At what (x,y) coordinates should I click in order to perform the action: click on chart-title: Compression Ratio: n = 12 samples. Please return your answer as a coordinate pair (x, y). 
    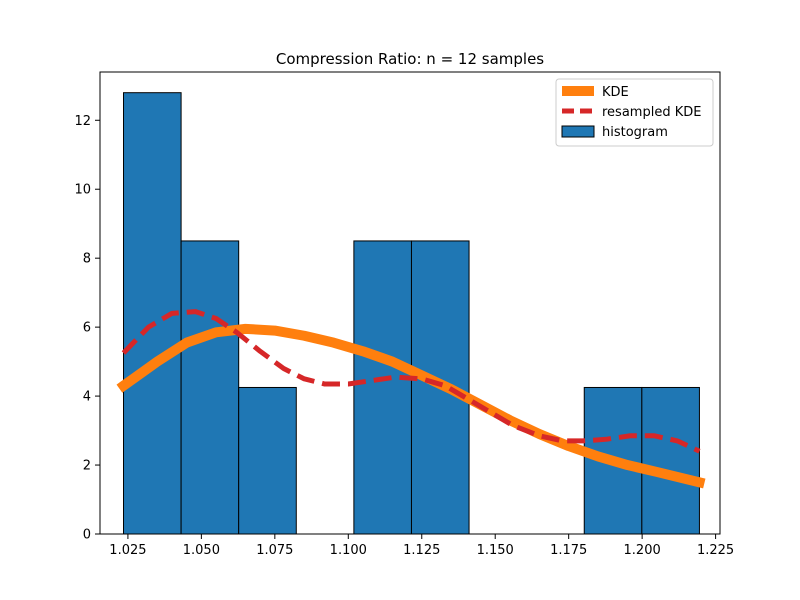
    Looking at the image, I should click on (410, 59).